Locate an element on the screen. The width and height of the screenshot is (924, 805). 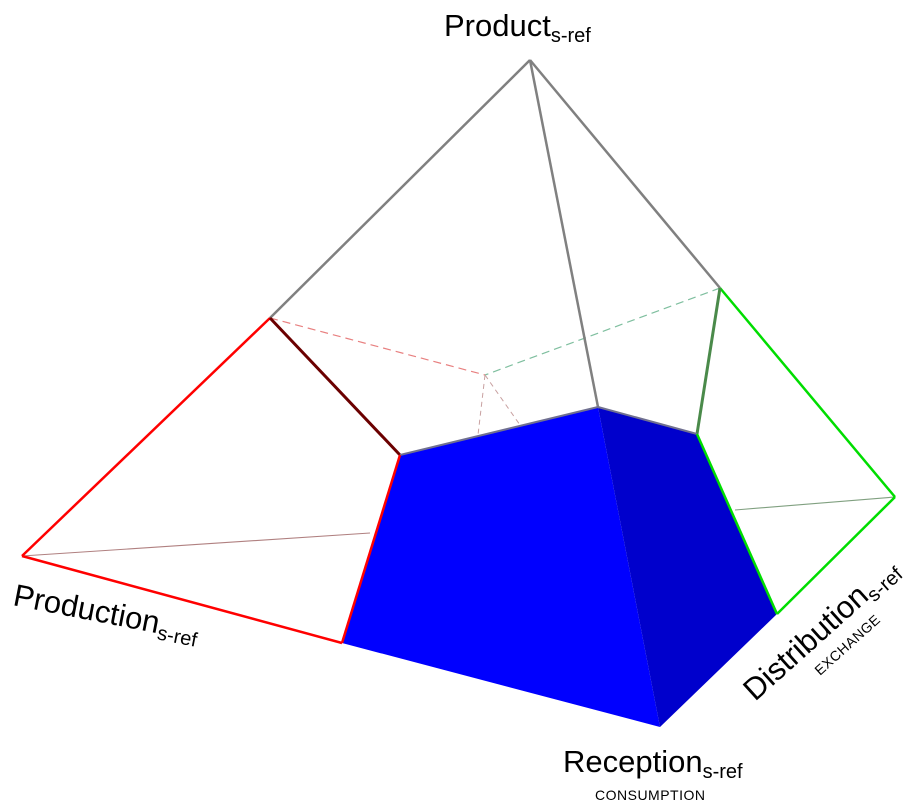
base-line-production is located at coordinates (196, 544).